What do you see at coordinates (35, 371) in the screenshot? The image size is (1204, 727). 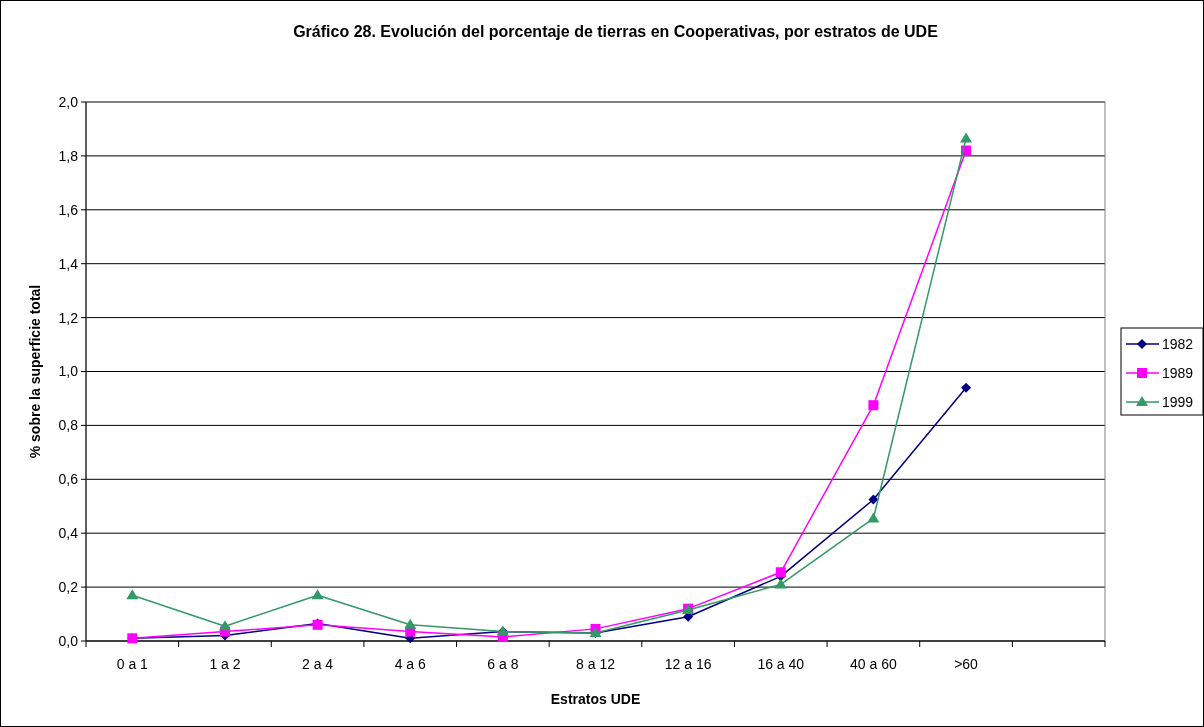 I see `y-axis-title: % sobre la superficie total` at bounding box center [35, 371].